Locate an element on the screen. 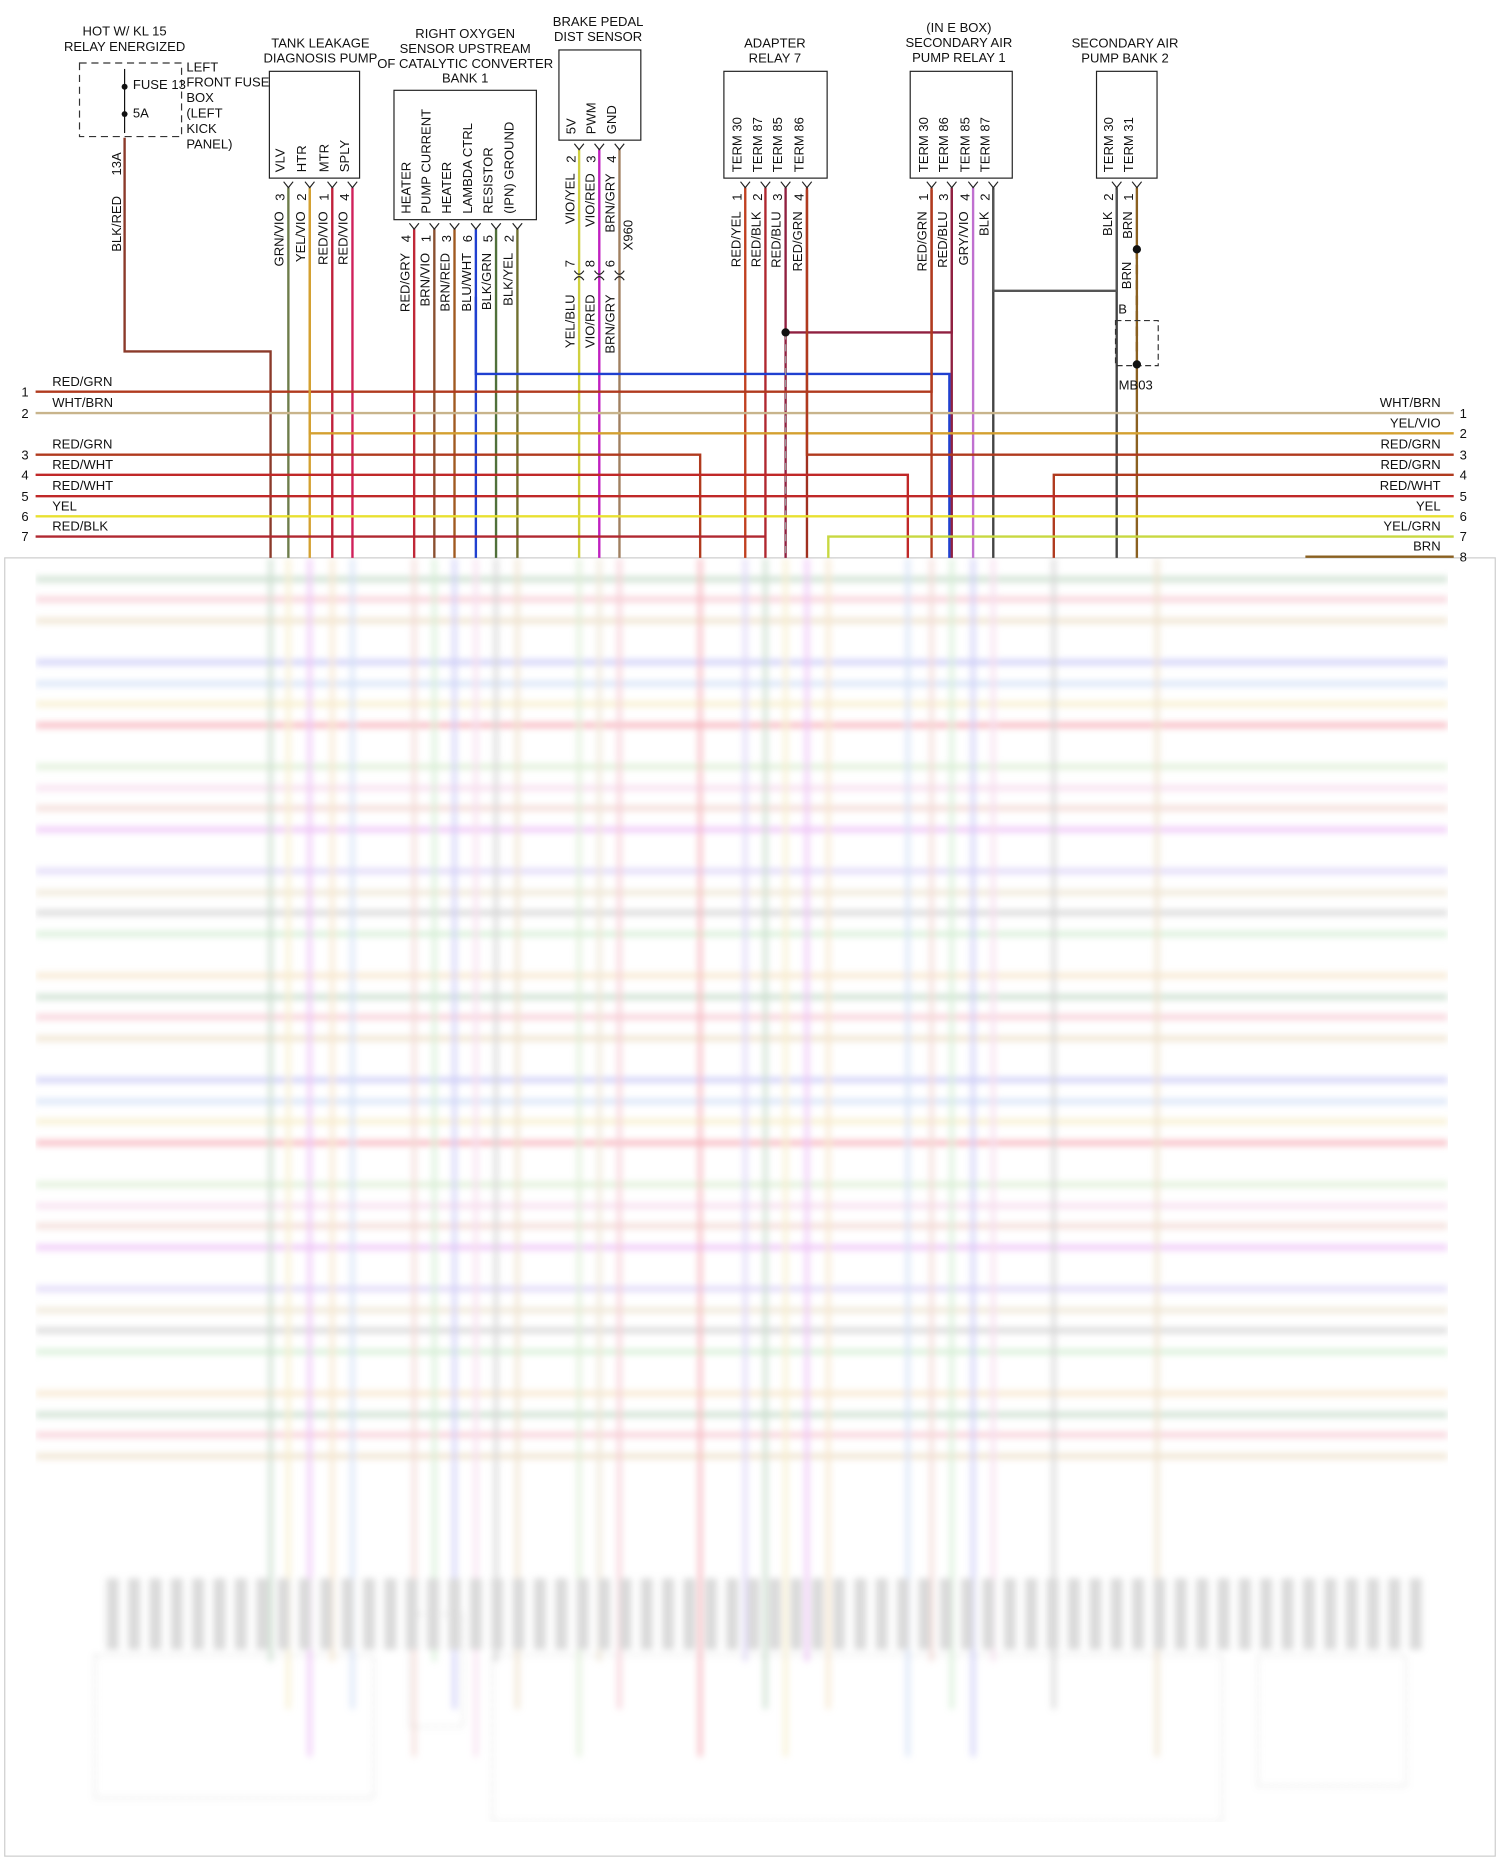 The width and height of the screenshot is (1500, 1861). fuse-location: LEFT is located at coordinates (202, 66).